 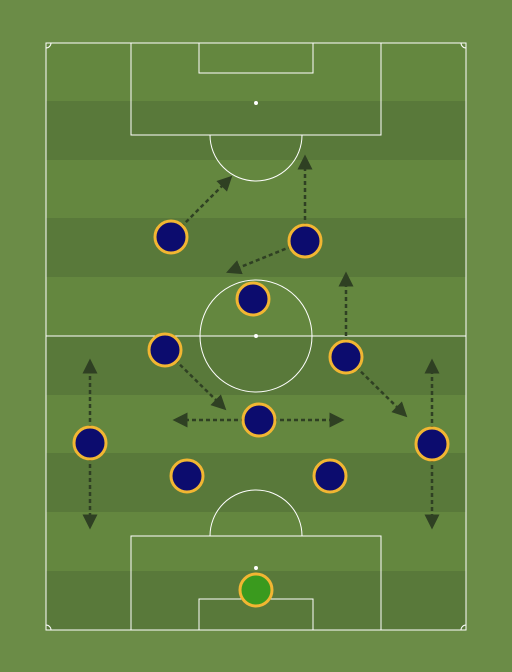 What do you see at coordinates (256, 103) in the screenshot?
I see `top-penalty-spot` at bounding box center [256, 103].